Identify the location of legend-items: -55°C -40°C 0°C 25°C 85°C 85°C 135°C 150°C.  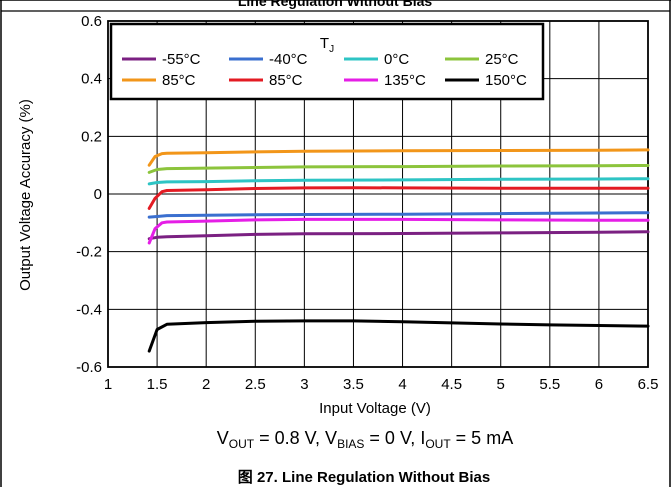
(324, 70).